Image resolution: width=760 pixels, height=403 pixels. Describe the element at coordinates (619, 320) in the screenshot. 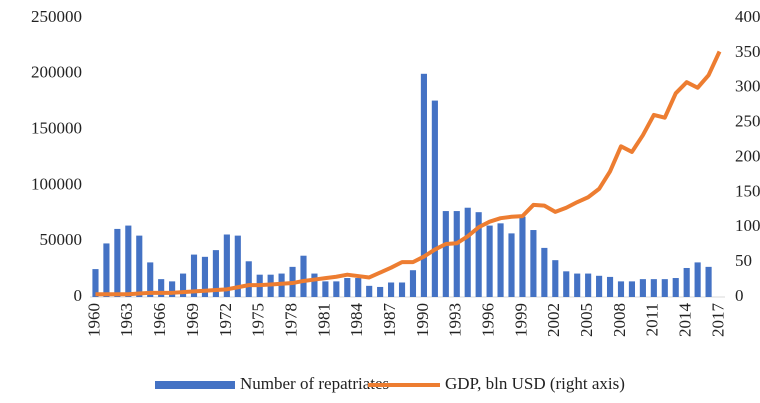

I see `x-tick-label: 2008` at that location.